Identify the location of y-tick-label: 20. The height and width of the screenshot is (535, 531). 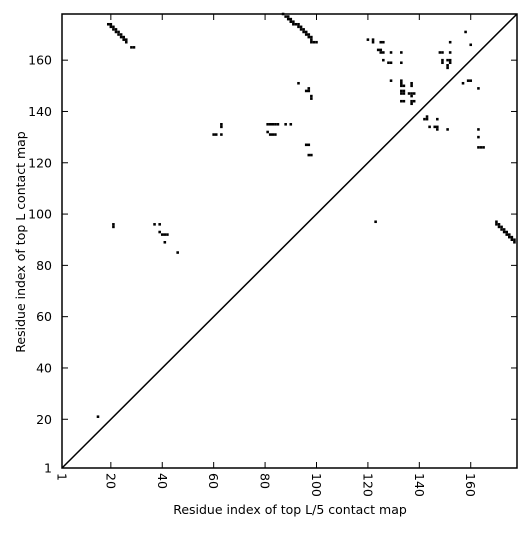
(44, 419).